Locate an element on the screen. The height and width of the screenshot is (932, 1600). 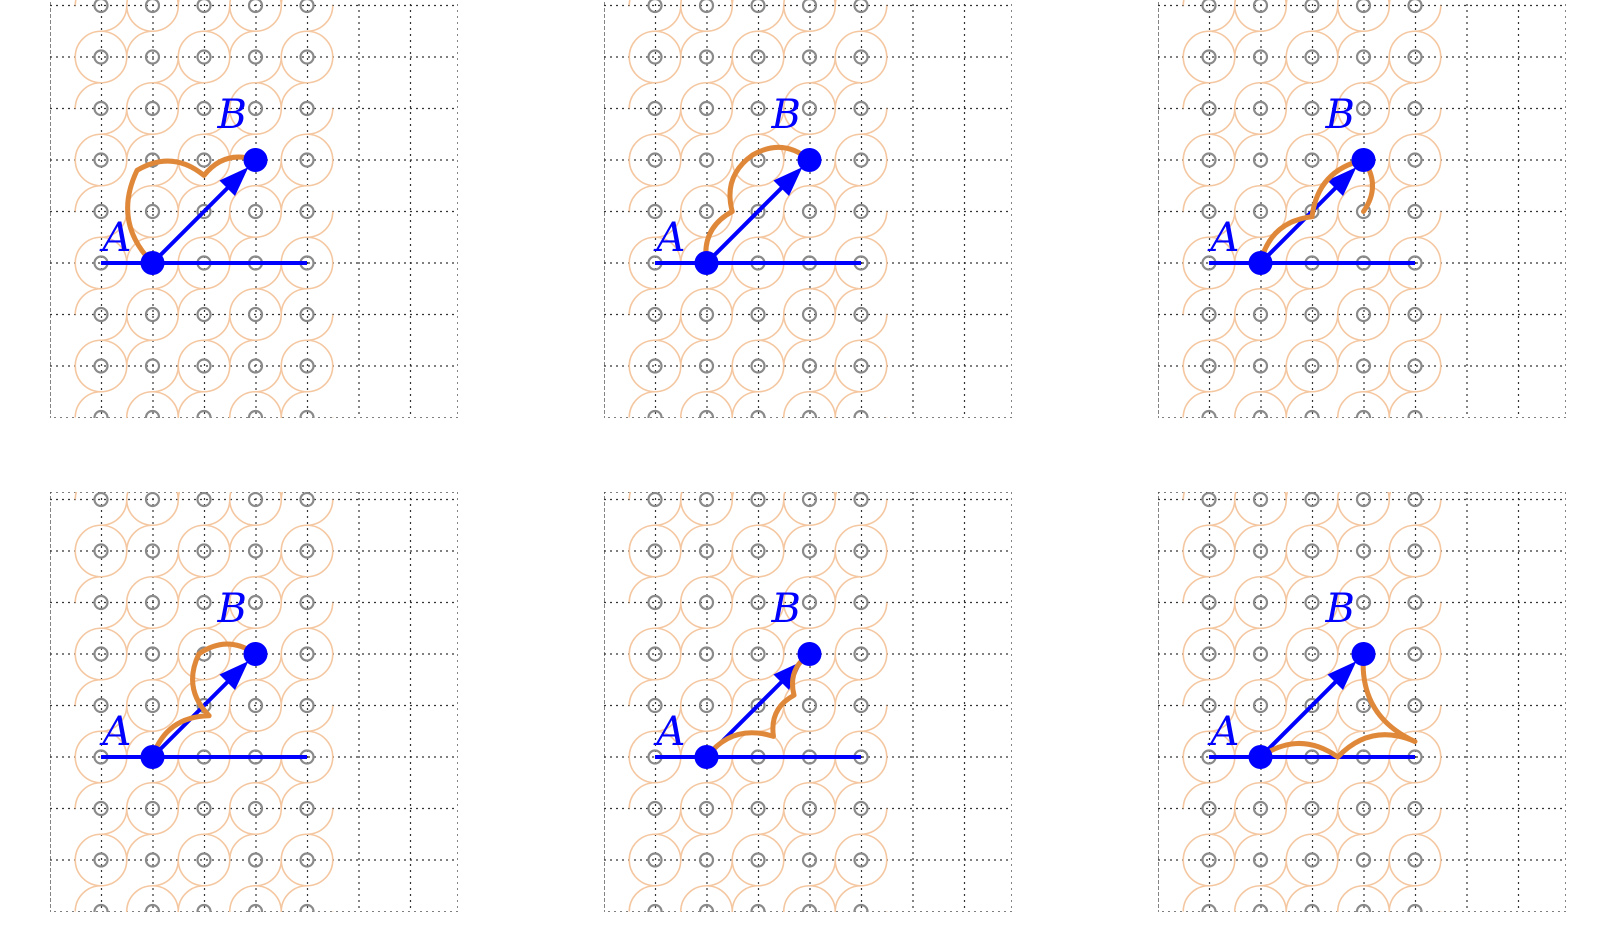
vector-group is located at coordinates (1312, 710).